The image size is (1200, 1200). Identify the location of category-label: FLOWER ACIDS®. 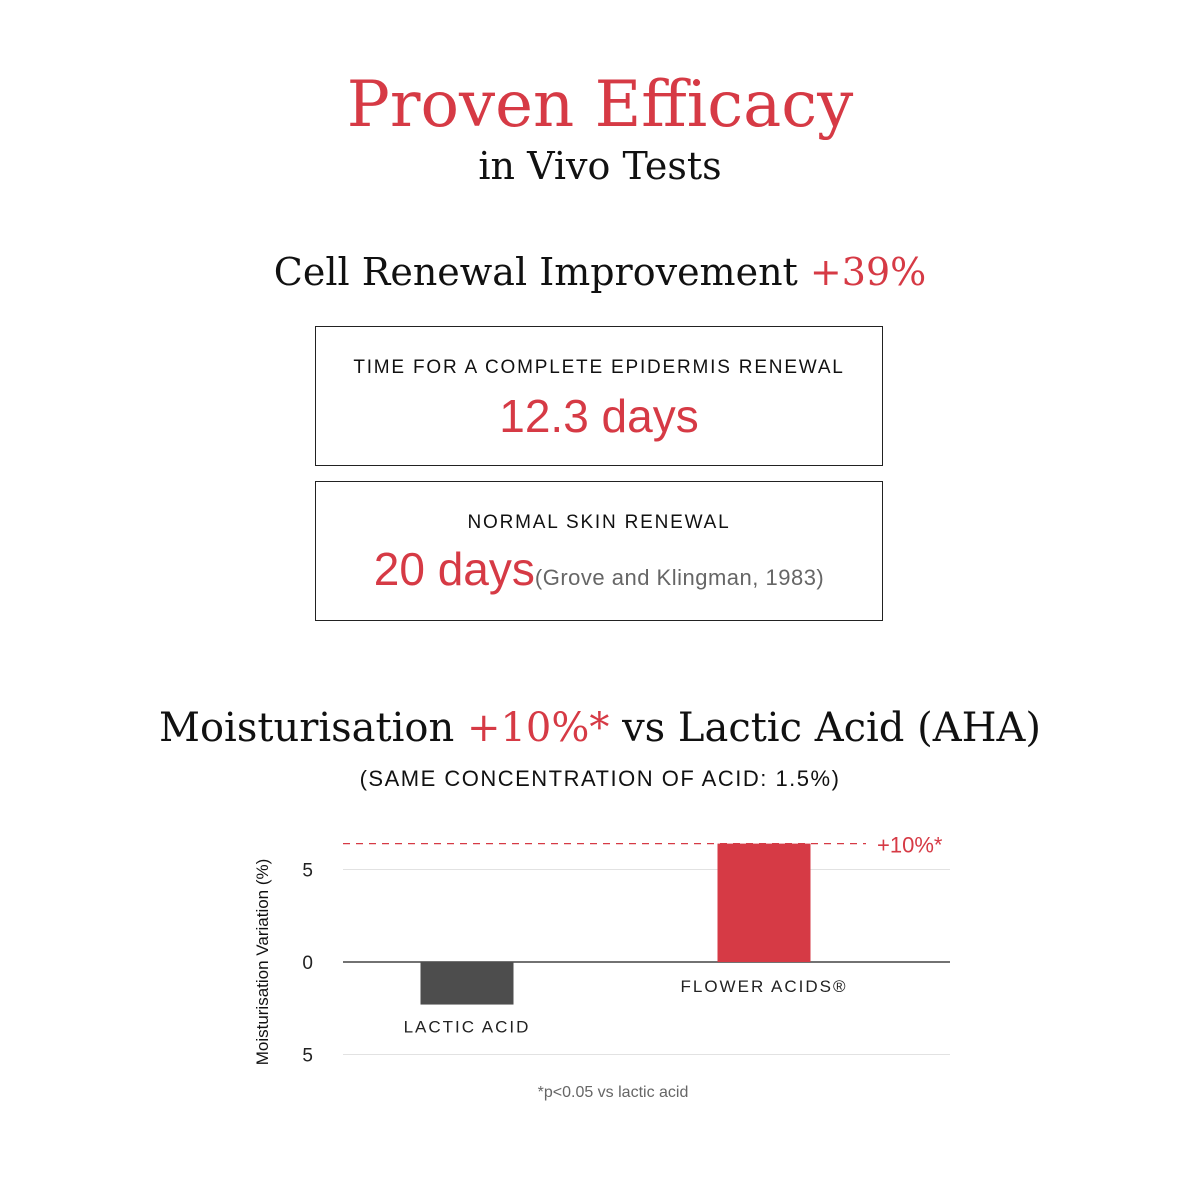
(764, 986).